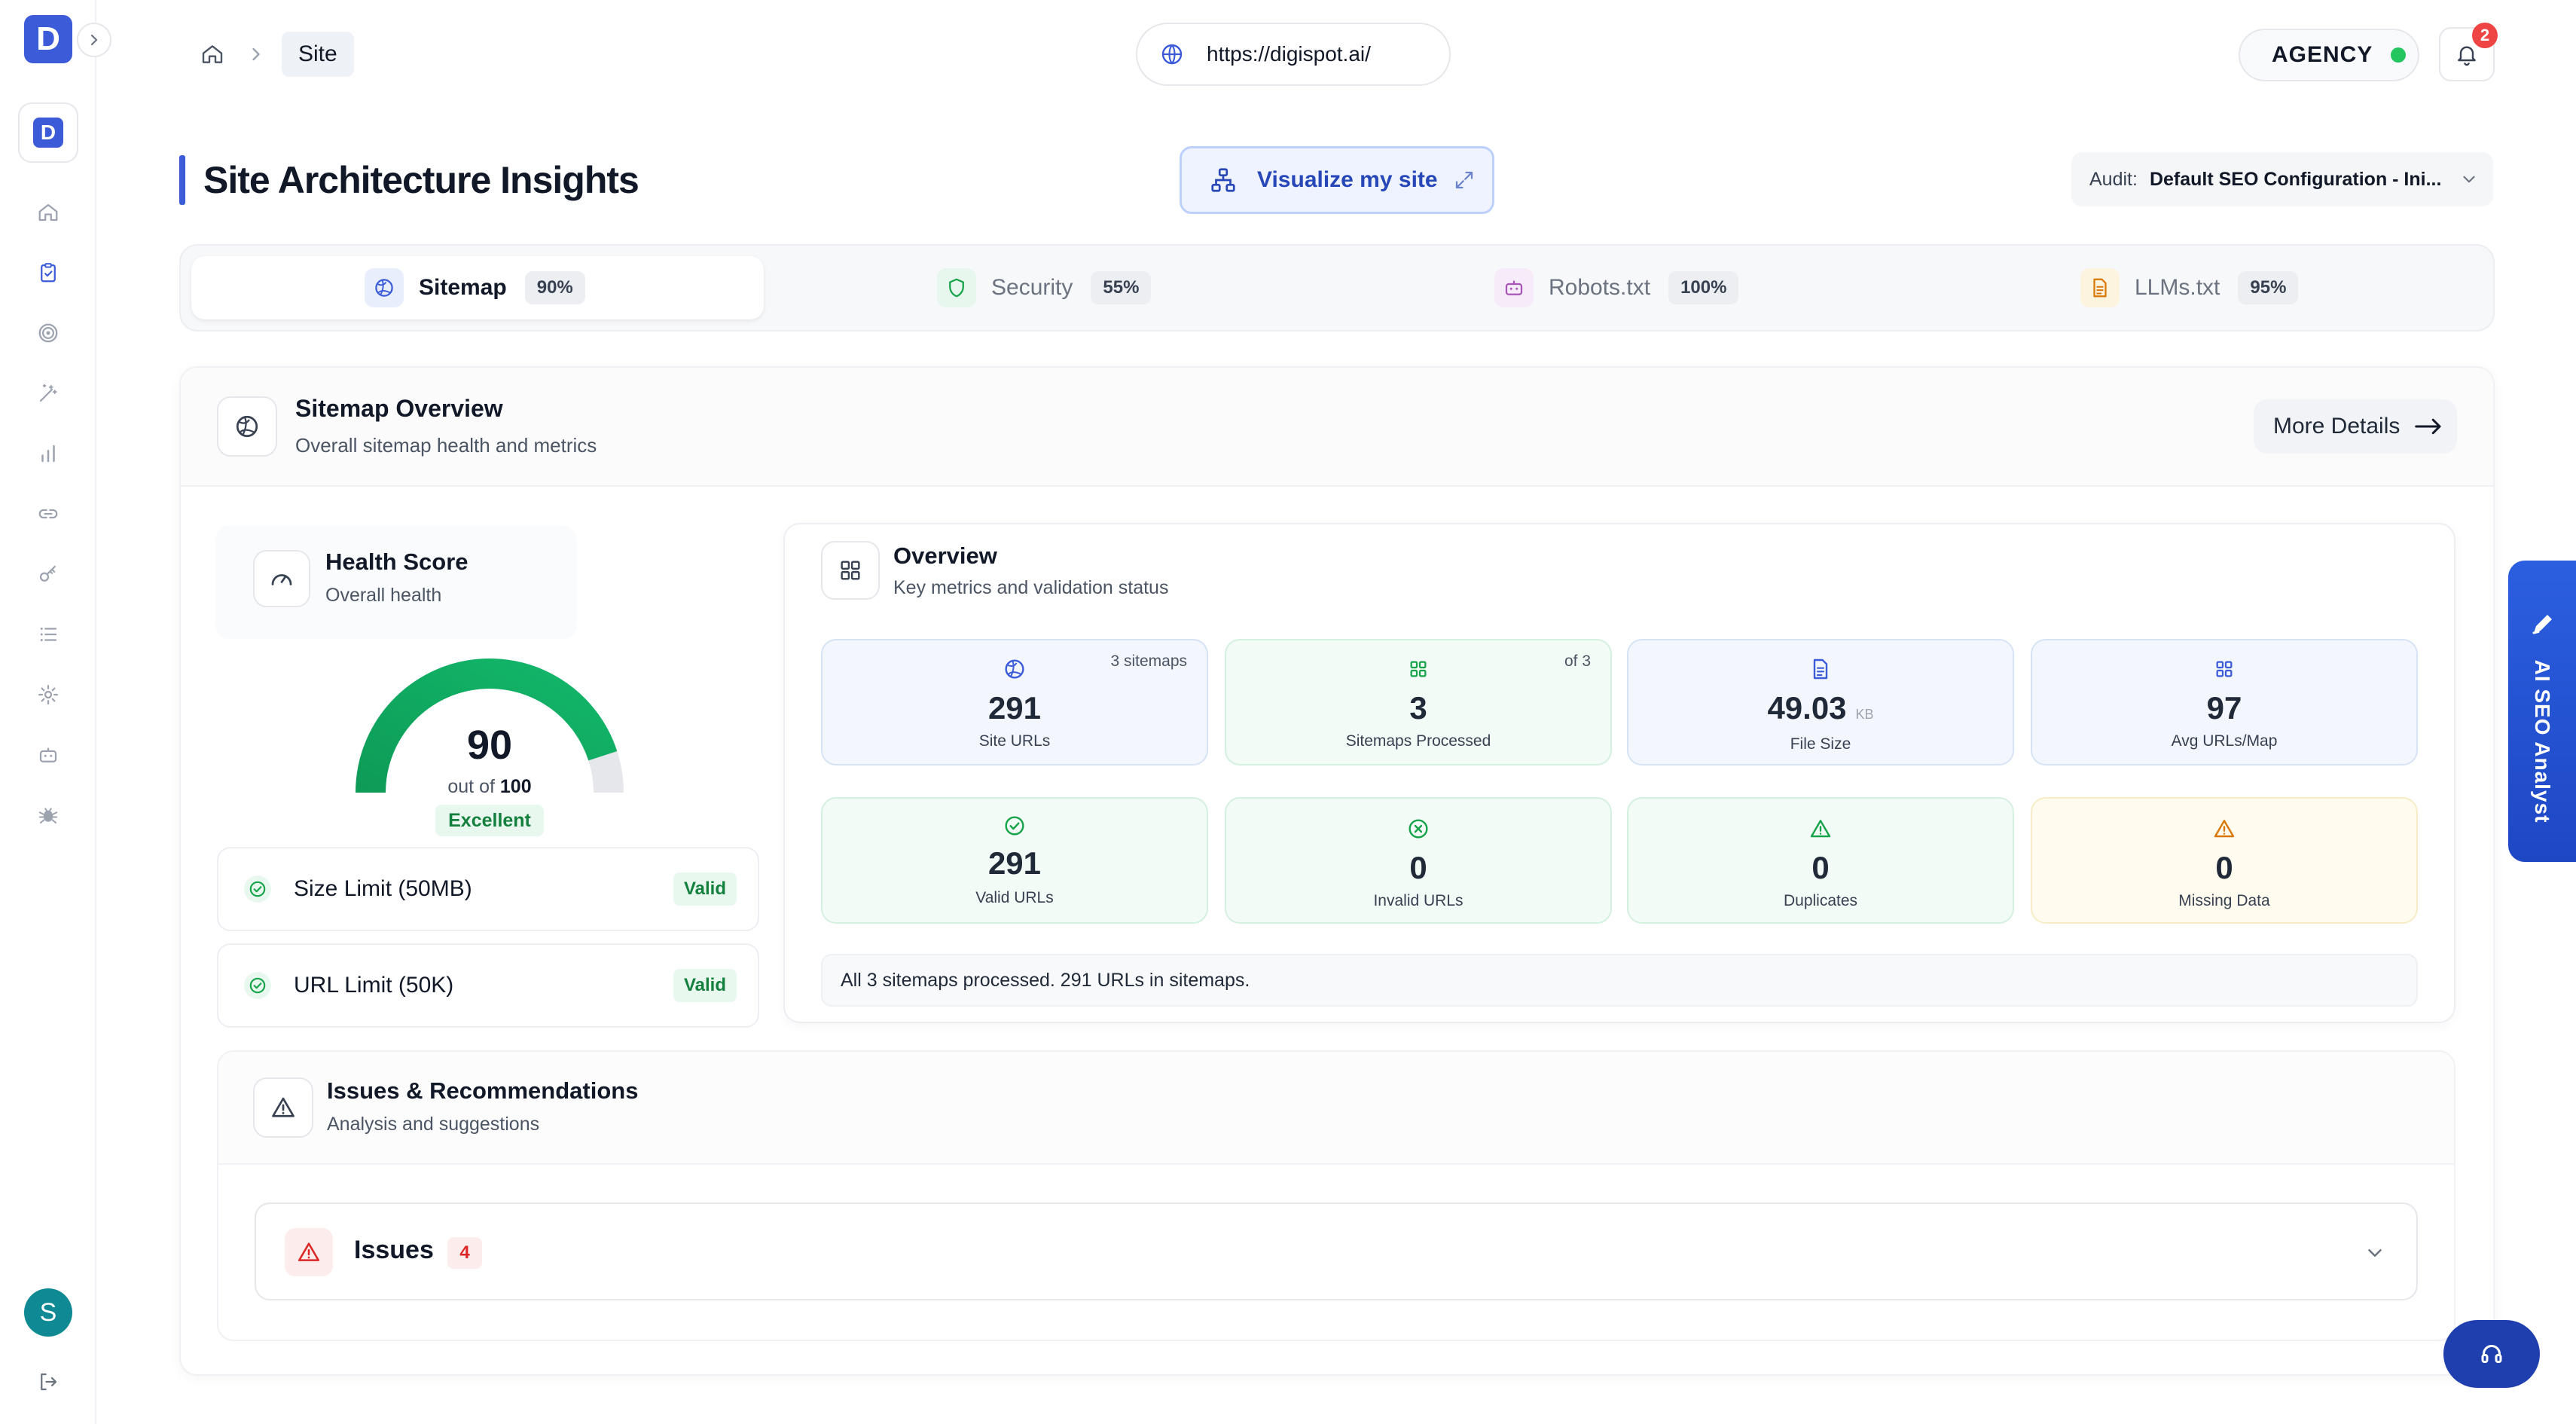 The height and width of the screenshot is (1424, 2576). Describe the element at coordinates (1600, 287) in the screenshot. I see `tab-robots-label: Robots.txt` at that location.